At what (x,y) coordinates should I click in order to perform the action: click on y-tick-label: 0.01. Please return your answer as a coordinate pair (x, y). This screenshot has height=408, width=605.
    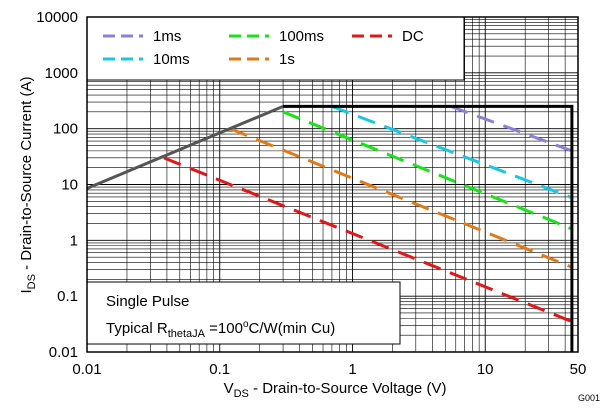
    Looking at the image, I should click on (63, 352).